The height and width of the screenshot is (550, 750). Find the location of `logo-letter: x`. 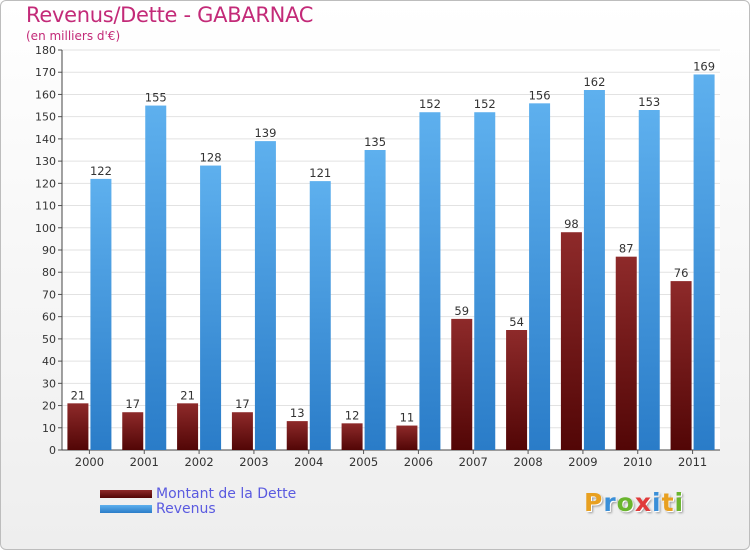

logo-letter: x is located at coordinates (643, 502).